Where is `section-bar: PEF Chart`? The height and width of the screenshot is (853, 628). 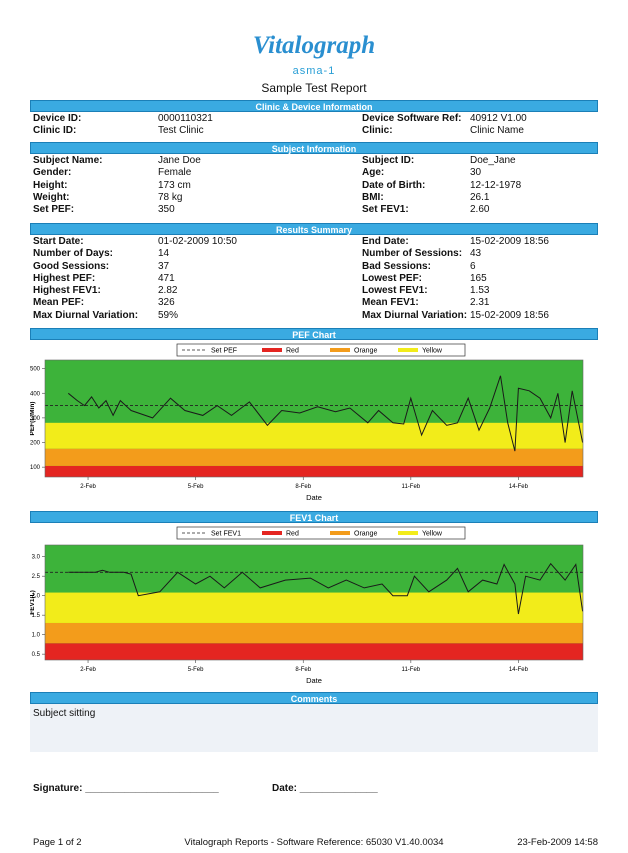 section-bar: PEF Chart is located at coordinates (314, 334).